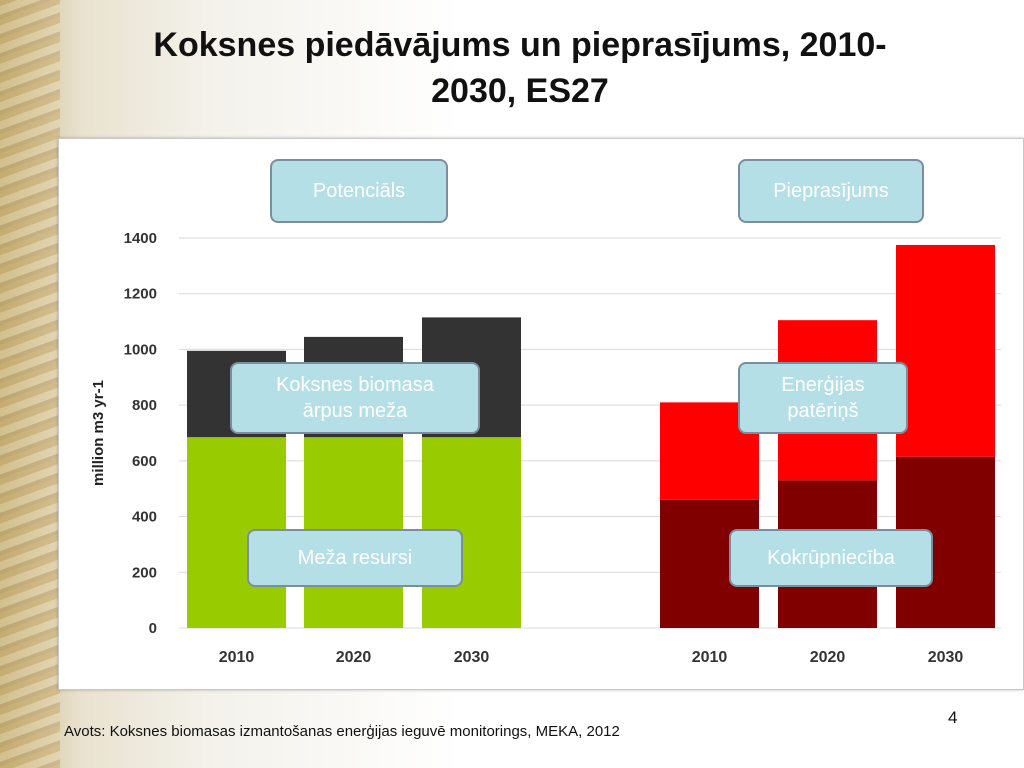 The width and height of the screenshot is (1024, 768). I want to click on callout-potential: Potenciāls, so click(359, 191).